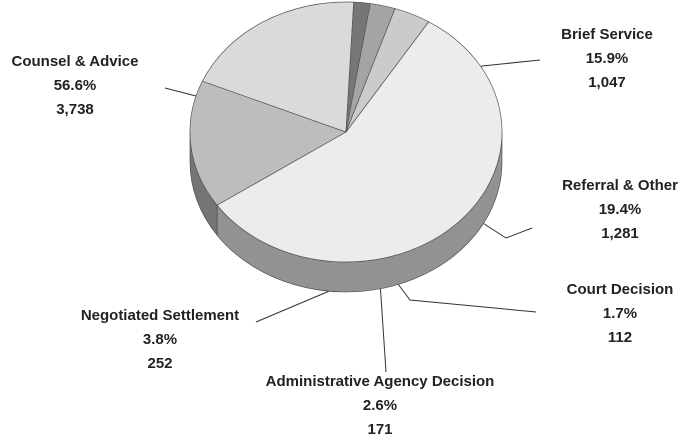 The width and height of the screenshot is (694, 438). Describe the element at coordinates (75, 85) in the screenshot. I see `percent-label: 56.6%` at that location.